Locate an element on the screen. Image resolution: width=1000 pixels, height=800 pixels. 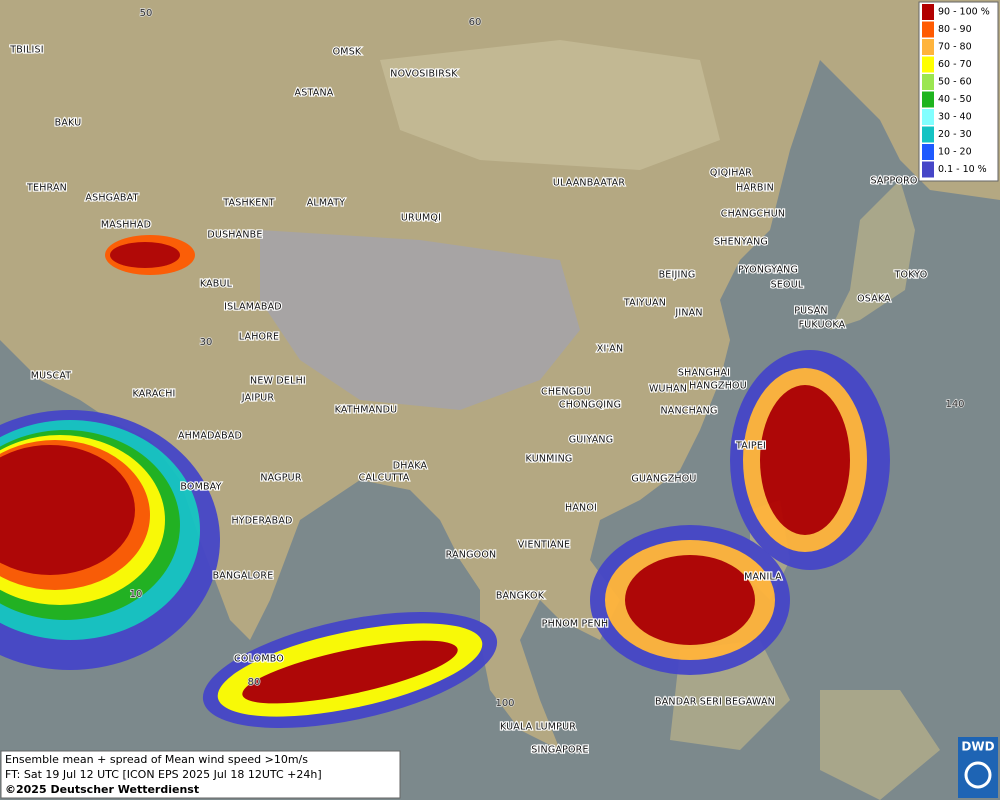
grid-label: 10 is located at coordinates (136, 594).